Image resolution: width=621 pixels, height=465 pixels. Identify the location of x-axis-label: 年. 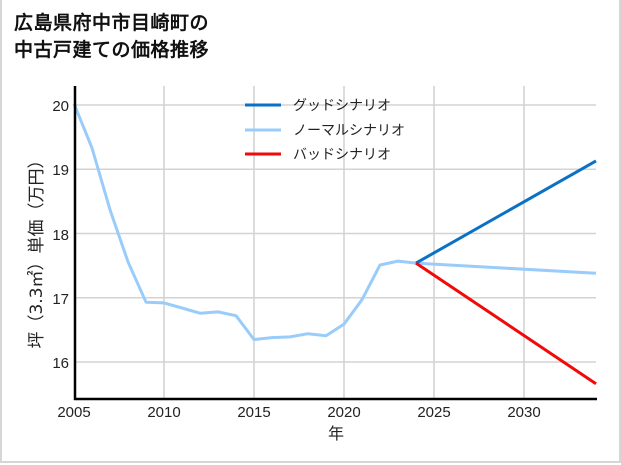
(336, 433).